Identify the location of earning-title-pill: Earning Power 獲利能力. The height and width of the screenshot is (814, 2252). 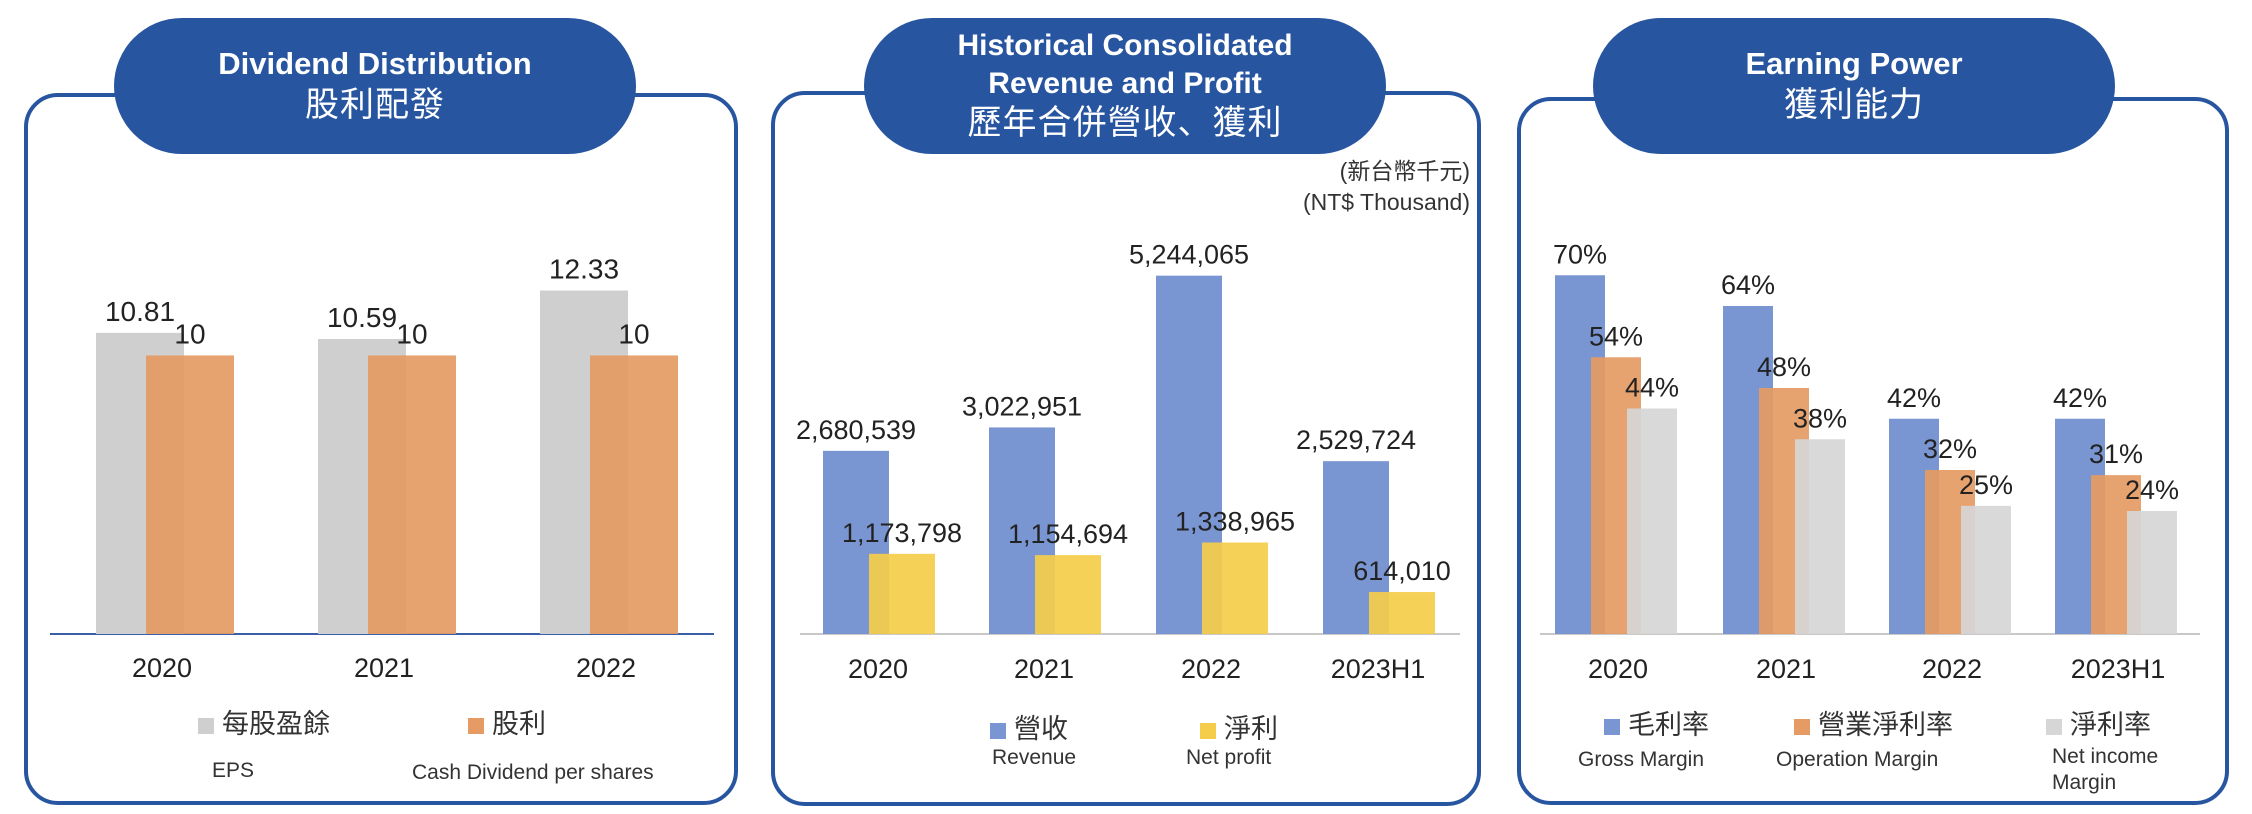
(1854, 86).